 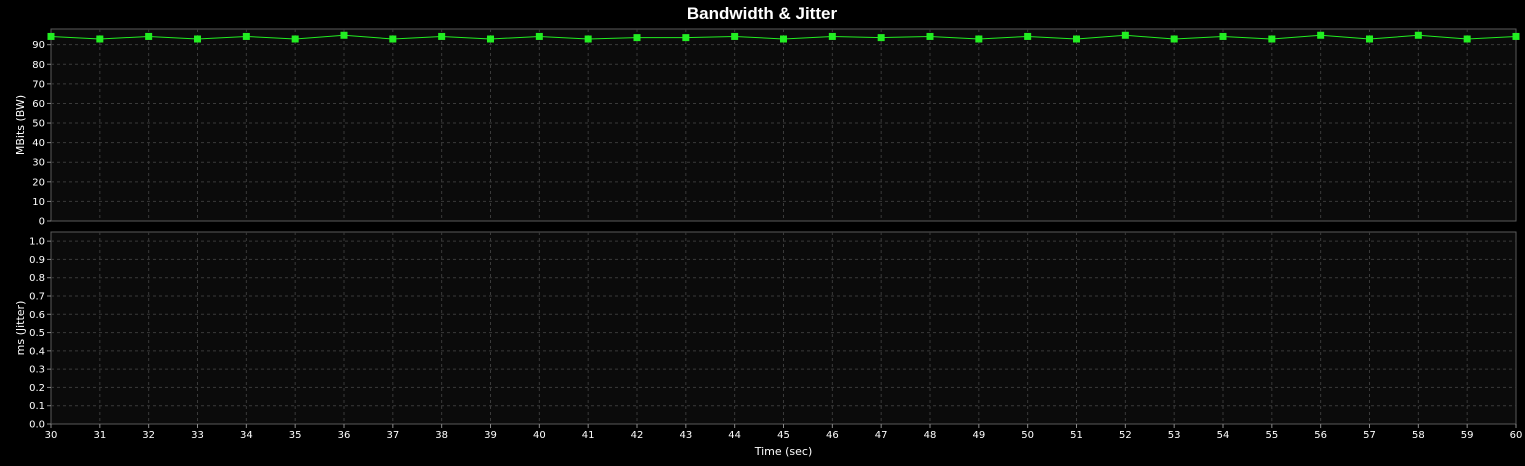 I want to click on jitter-xtick-label: 53, so click(x=1174, y=435).